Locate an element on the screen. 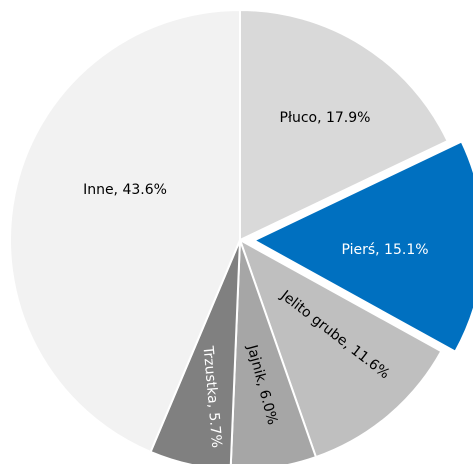  pie-slice is located at coordinates (273, 351).